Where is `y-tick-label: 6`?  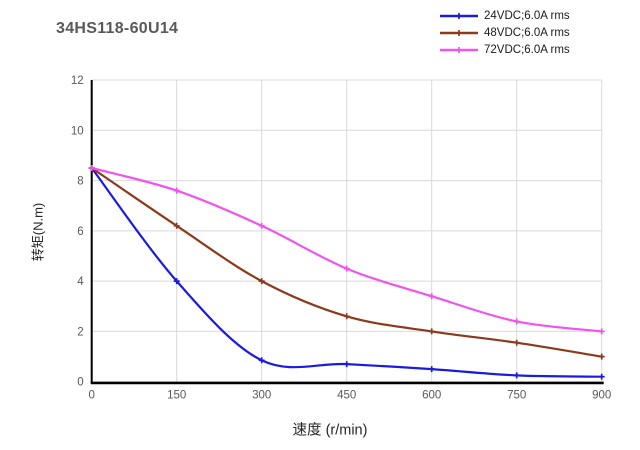 y-tick-label: 6 is located at coordinates (80, 232).